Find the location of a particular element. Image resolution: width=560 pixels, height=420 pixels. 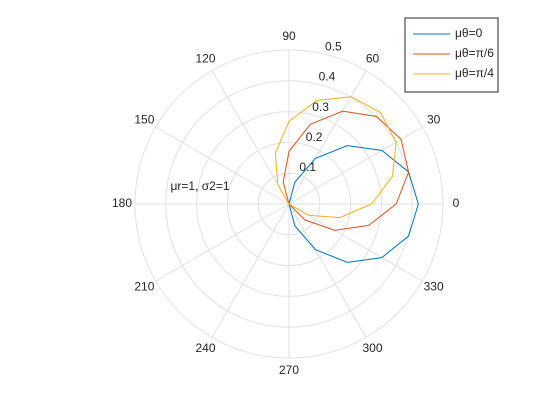

r-tick-label: 0.2 is located at coordinates (314, 137).